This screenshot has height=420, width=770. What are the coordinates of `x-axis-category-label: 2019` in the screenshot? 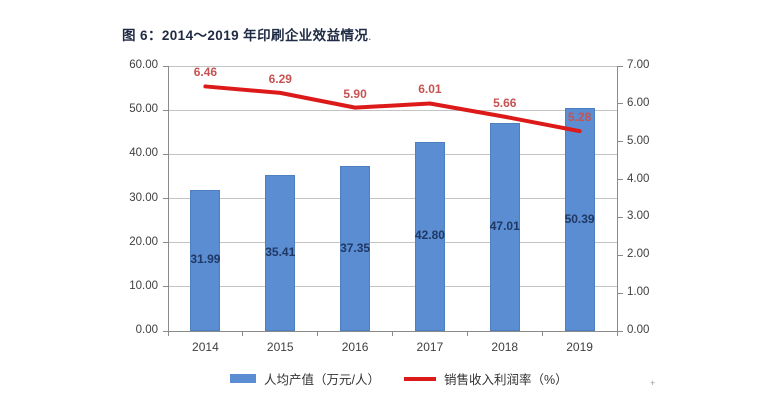 It's located at (579, 347).